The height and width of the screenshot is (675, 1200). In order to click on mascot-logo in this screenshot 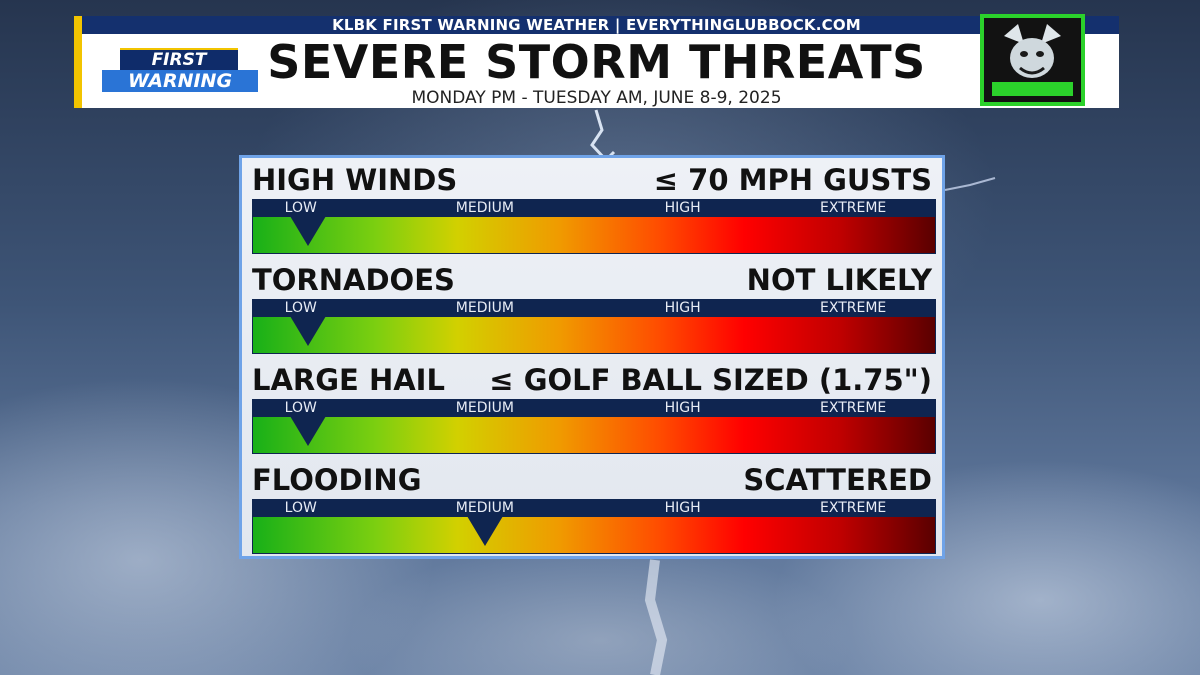, I will do `click(1032, 60)`.